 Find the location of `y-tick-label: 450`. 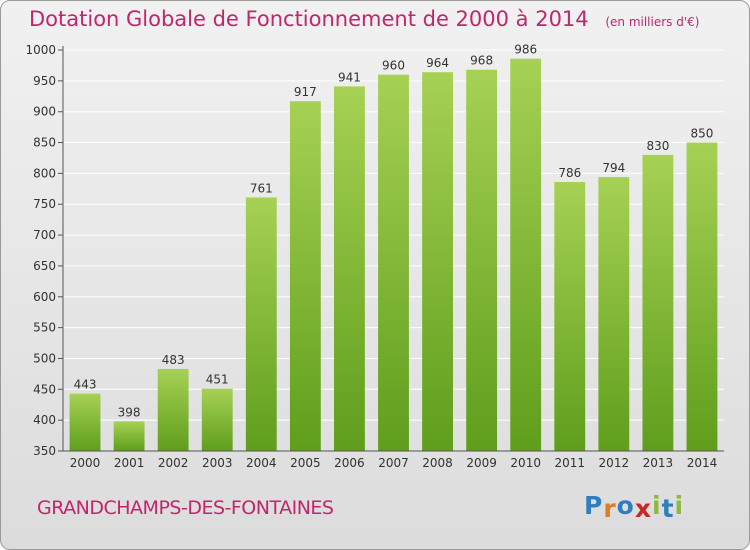

y-tick-label: 450 is located at coordinates (44, 389).